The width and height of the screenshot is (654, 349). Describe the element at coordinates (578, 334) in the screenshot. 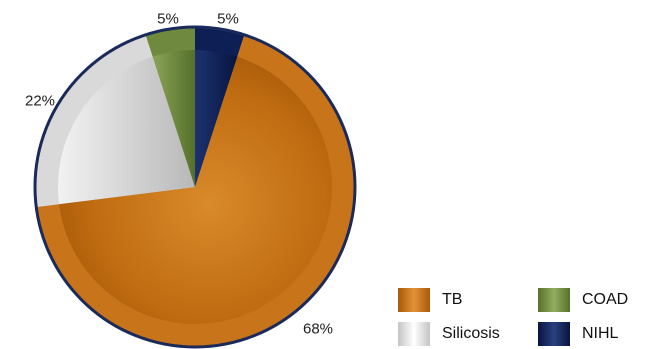

I see `legend-item-nihl: NIHL` at that location.